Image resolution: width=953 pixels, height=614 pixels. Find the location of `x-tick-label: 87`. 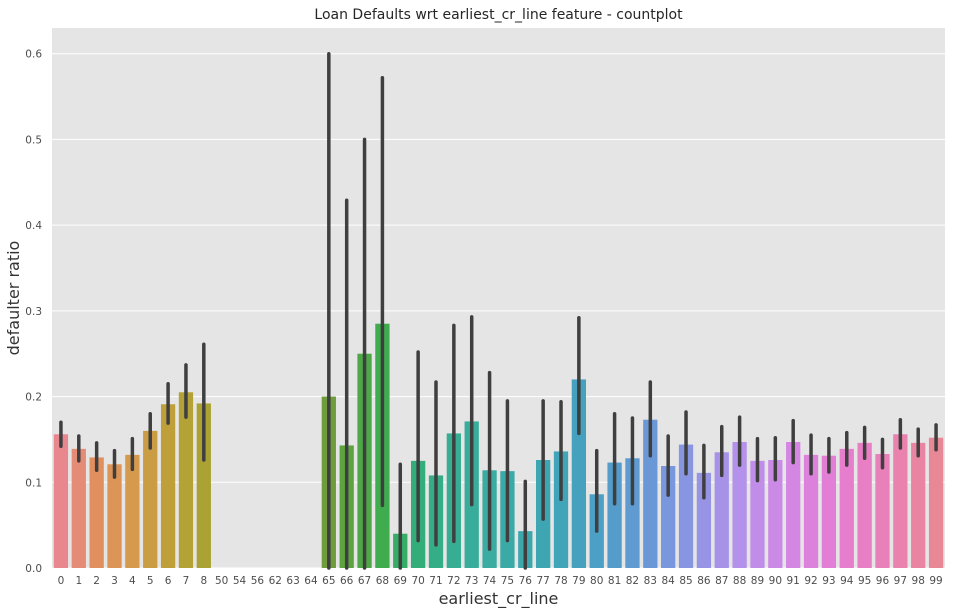

x-tick-label: 87 is located at coordinates (721, 581).